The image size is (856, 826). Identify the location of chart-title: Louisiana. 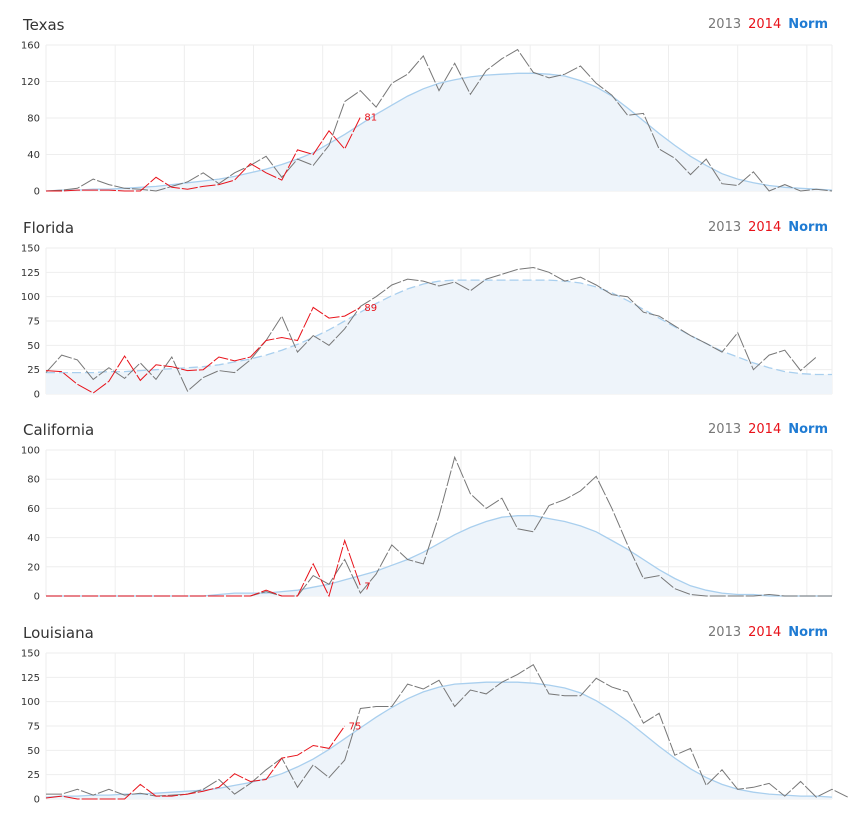
(58, 633).